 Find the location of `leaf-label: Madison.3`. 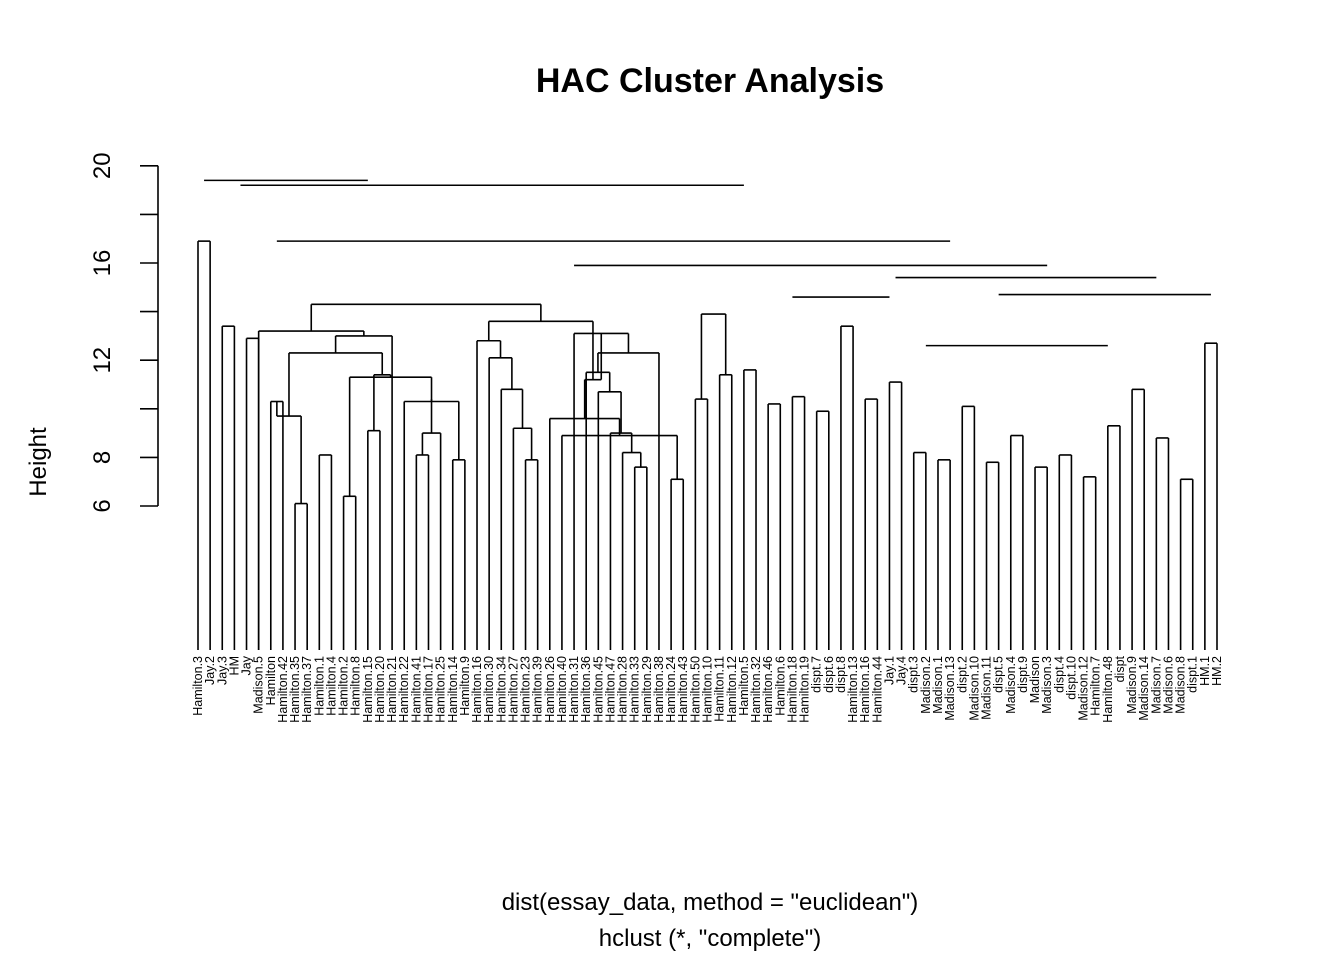

leaf-label: Madison.3 is located at coordinates (1047, 685).